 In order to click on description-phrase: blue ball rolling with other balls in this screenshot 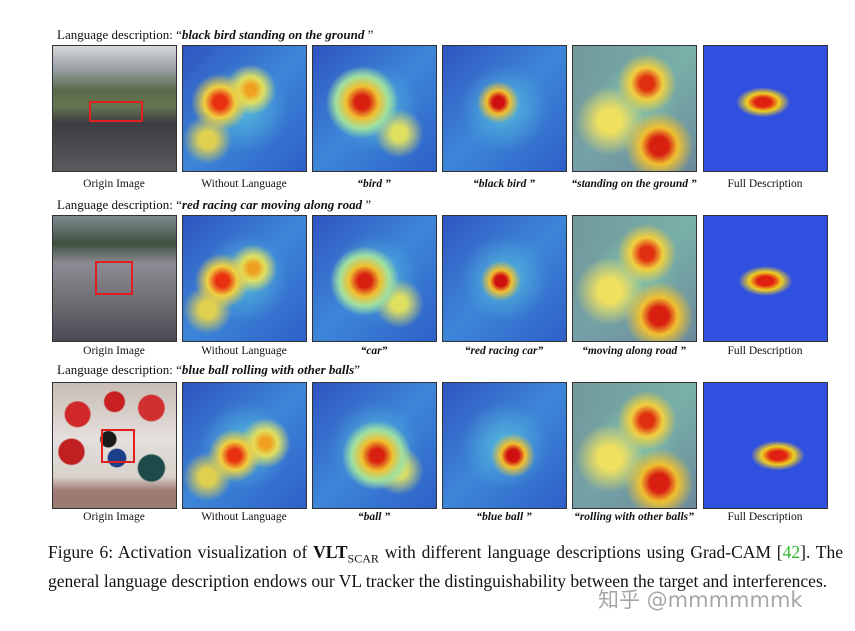, I will do `click(268, 369)`.